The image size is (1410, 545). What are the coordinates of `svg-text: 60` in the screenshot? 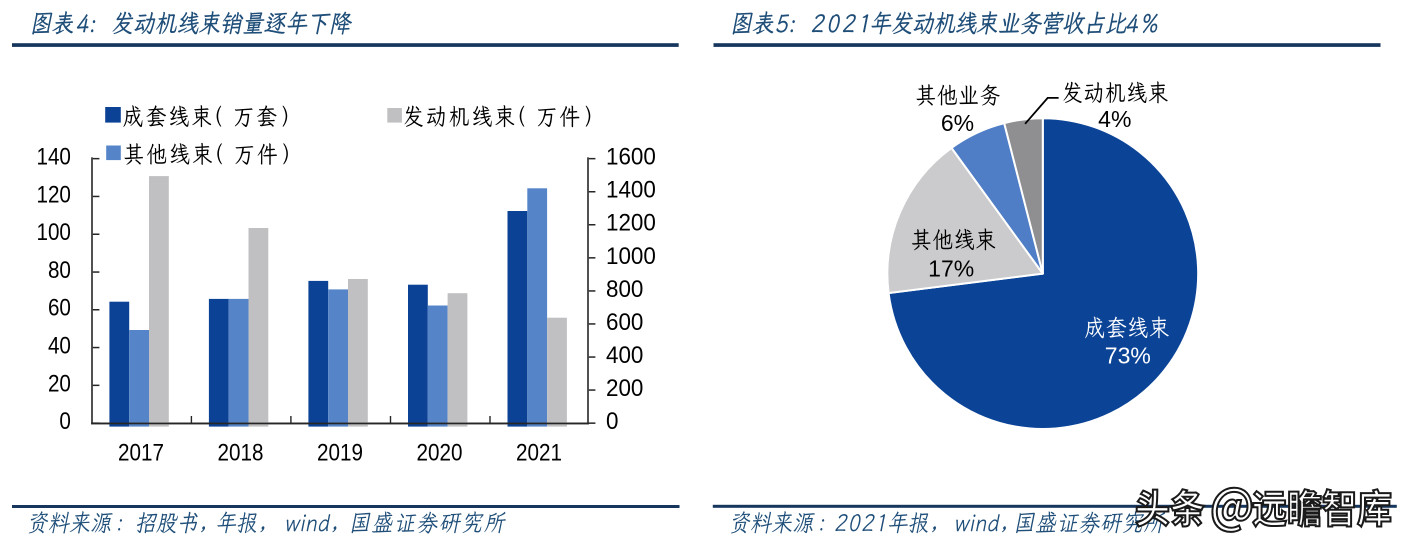 It's located at (59, 307).